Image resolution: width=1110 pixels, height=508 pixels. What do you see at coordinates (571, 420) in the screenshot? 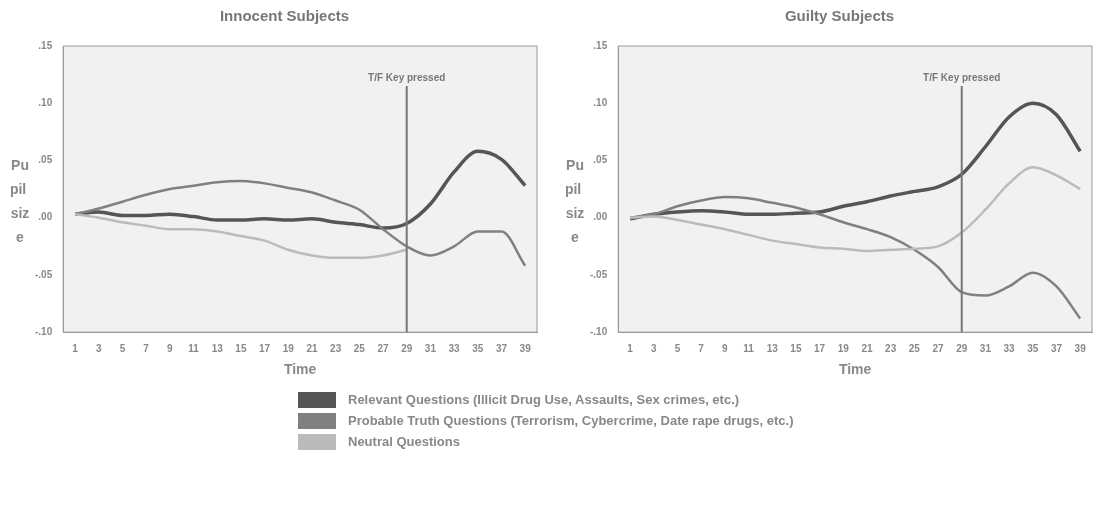
I see `legend-label: Probable Truth Questions (Terrorism, Cybercrime, Date rape drugs, etc.)` at bounding box center [571, 420].